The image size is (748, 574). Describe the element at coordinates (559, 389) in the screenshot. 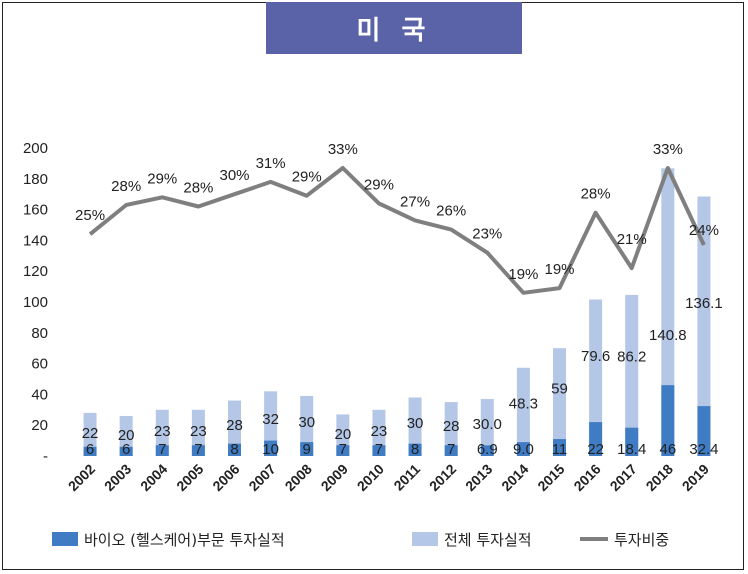

I see `total-value-label: 59` at that location.